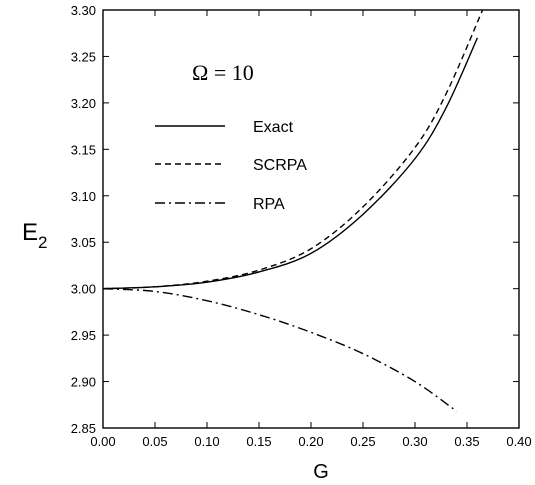  Describe the element at coordinates (310, 441) in the screenshot. I see `x-tick-label: 0.20` at that location.